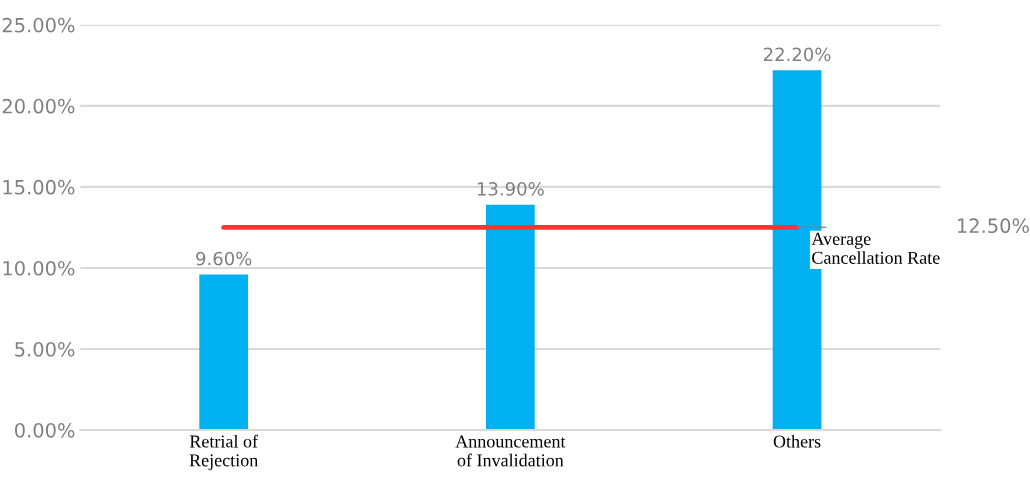  Describe the element at coordinates (224, 258) in the screenshot. I see `data-label: 9.60%` at that location.